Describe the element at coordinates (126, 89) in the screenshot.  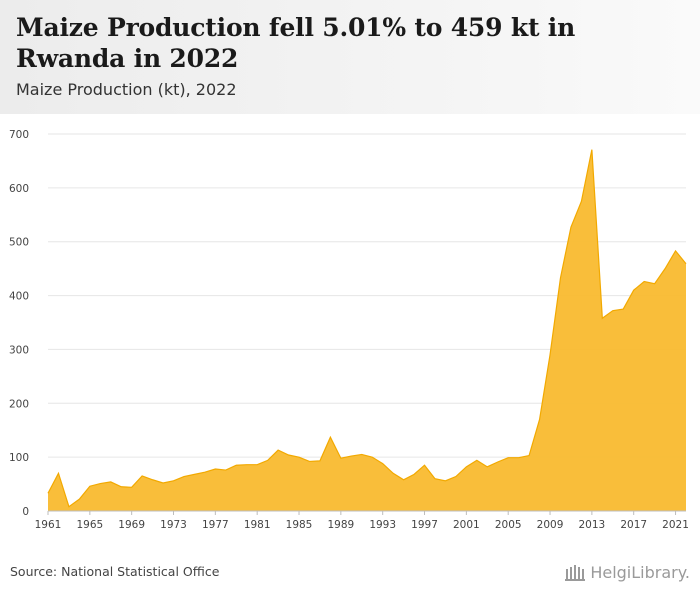
I see `chart-subtitle: Maize Production (kt), 2022` at that location.